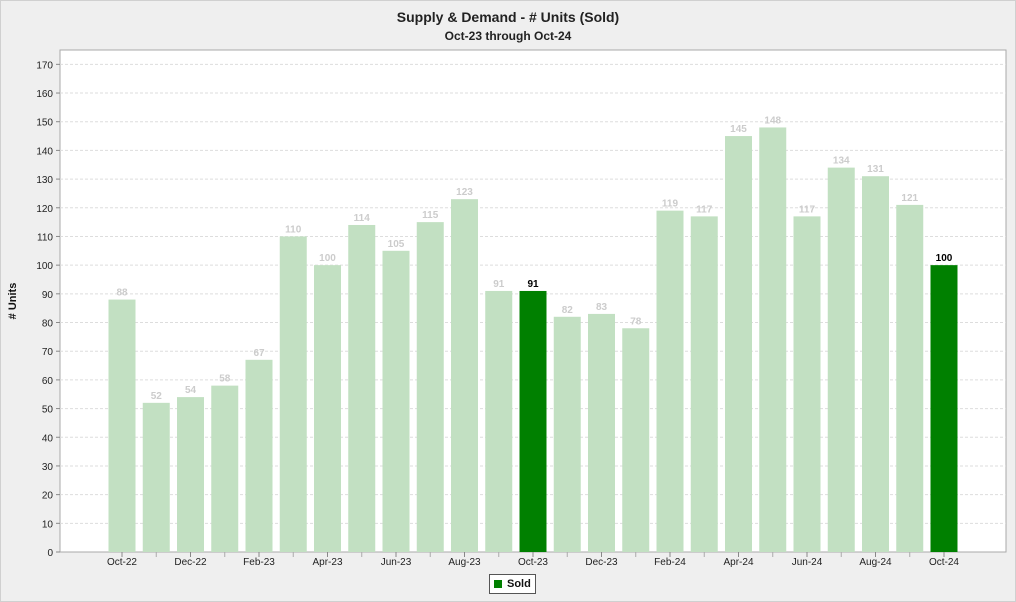 Image resolution: width=1016 pixels, height=602 pixels. I want to click on bar-value-label: 52, so click(157, 396).